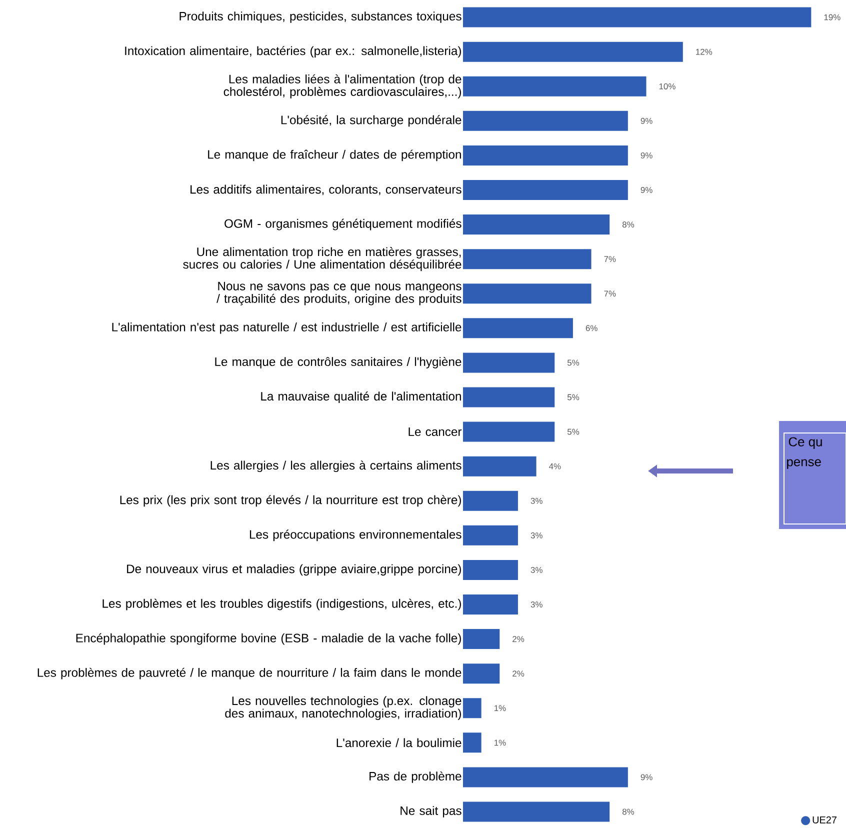 This screenshot has height=829, width=846. Describe the element at coordinates (268, 639) in the screenshot. I see `y-tick-label: Encéphalopathie spongiforme bovine (ESB - maladie de la vache folle)` at that location.